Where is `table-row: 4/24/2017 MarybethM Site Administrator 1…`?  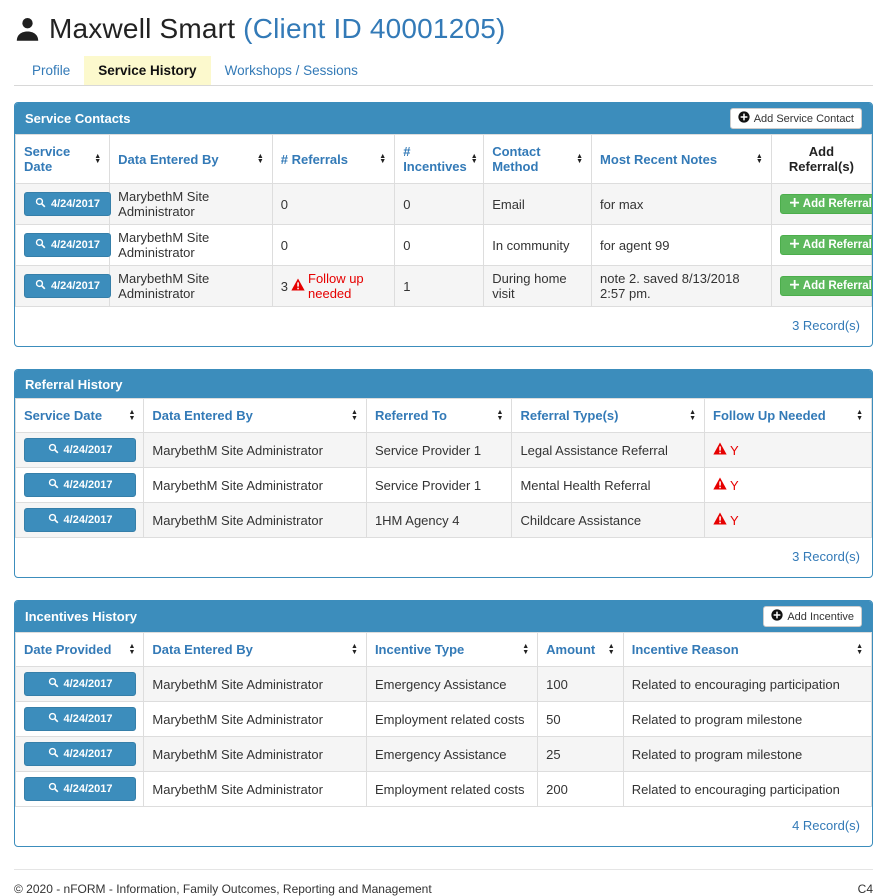
table-row: 4/24/2017 MarybethM Site Administrator 1… is located at coordinates (443, 520).